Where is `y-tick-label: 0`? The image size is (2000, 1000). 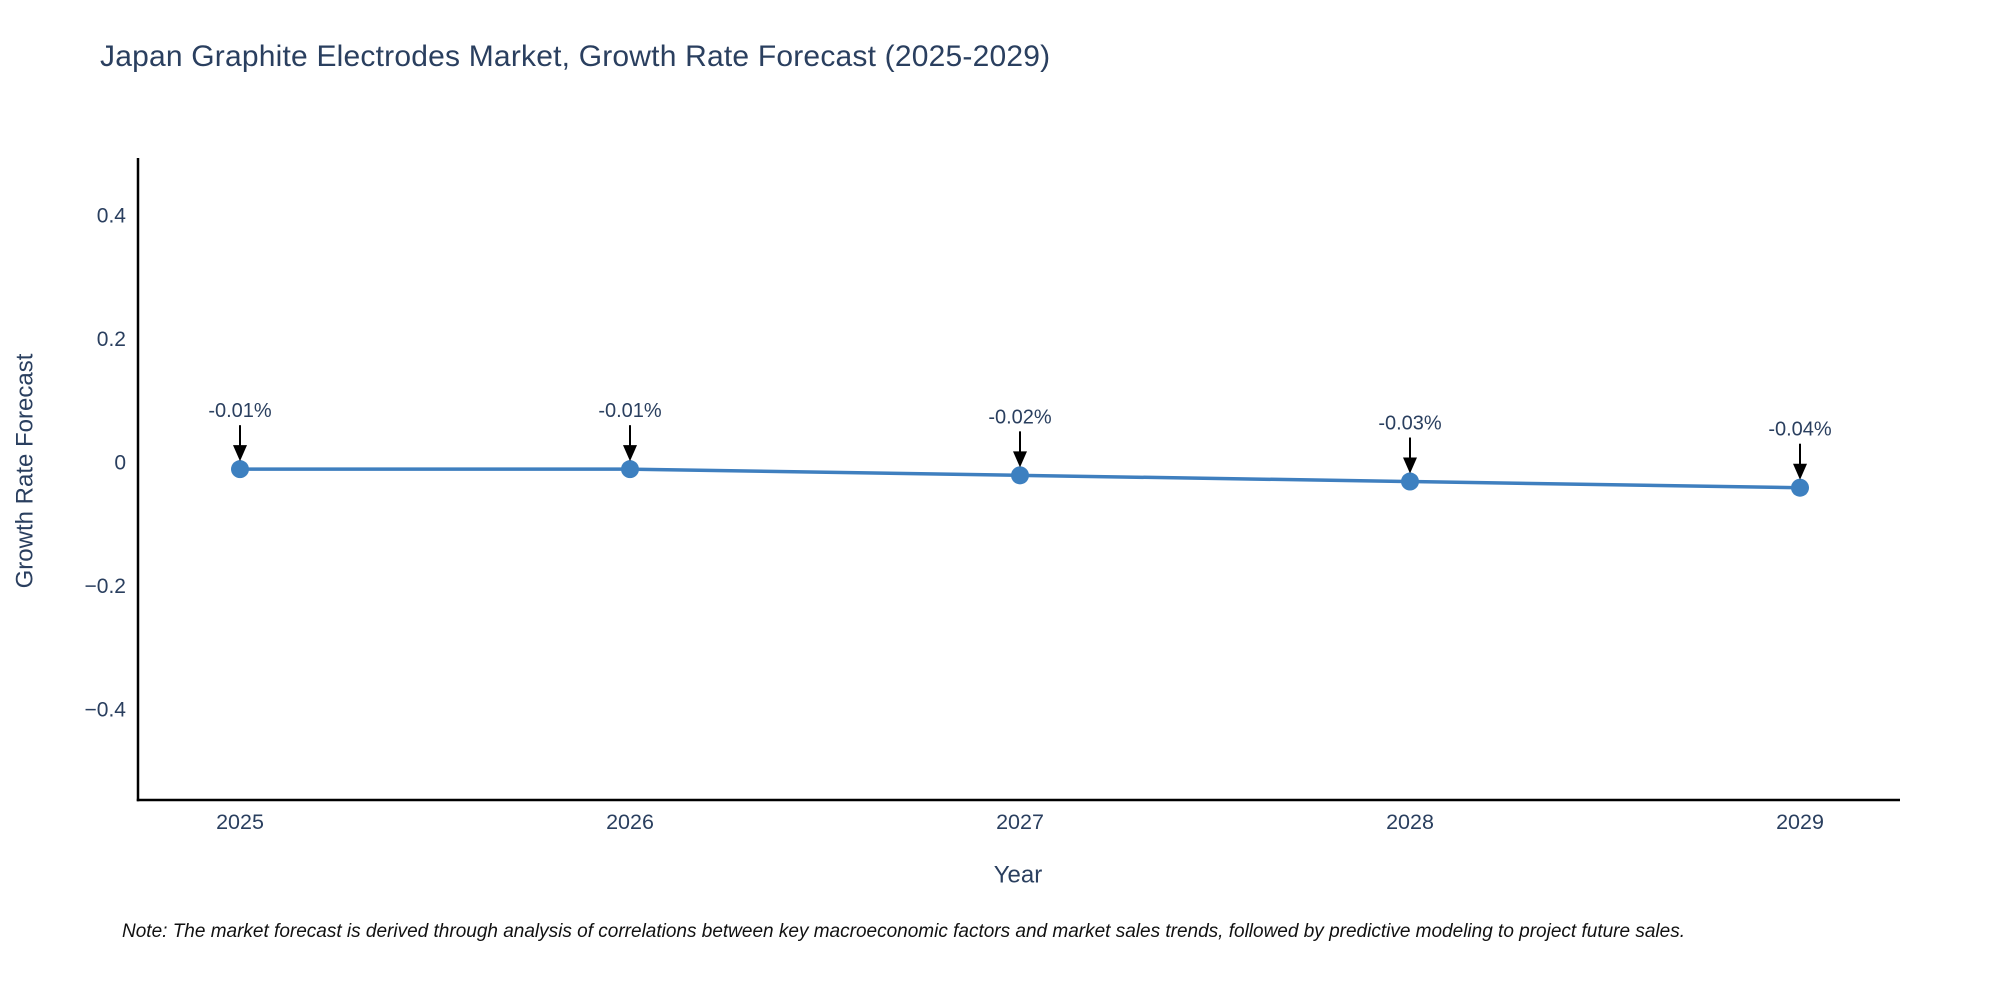 y-tick-label: 0 is located at coordinates (120, 463).